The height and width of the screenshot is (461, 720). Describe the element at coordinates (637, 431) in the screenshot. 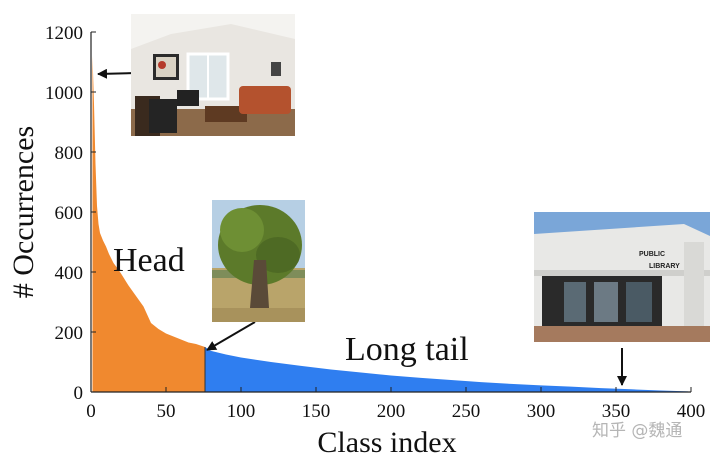

I see `watermark: 知乎 @魏通` at that location.